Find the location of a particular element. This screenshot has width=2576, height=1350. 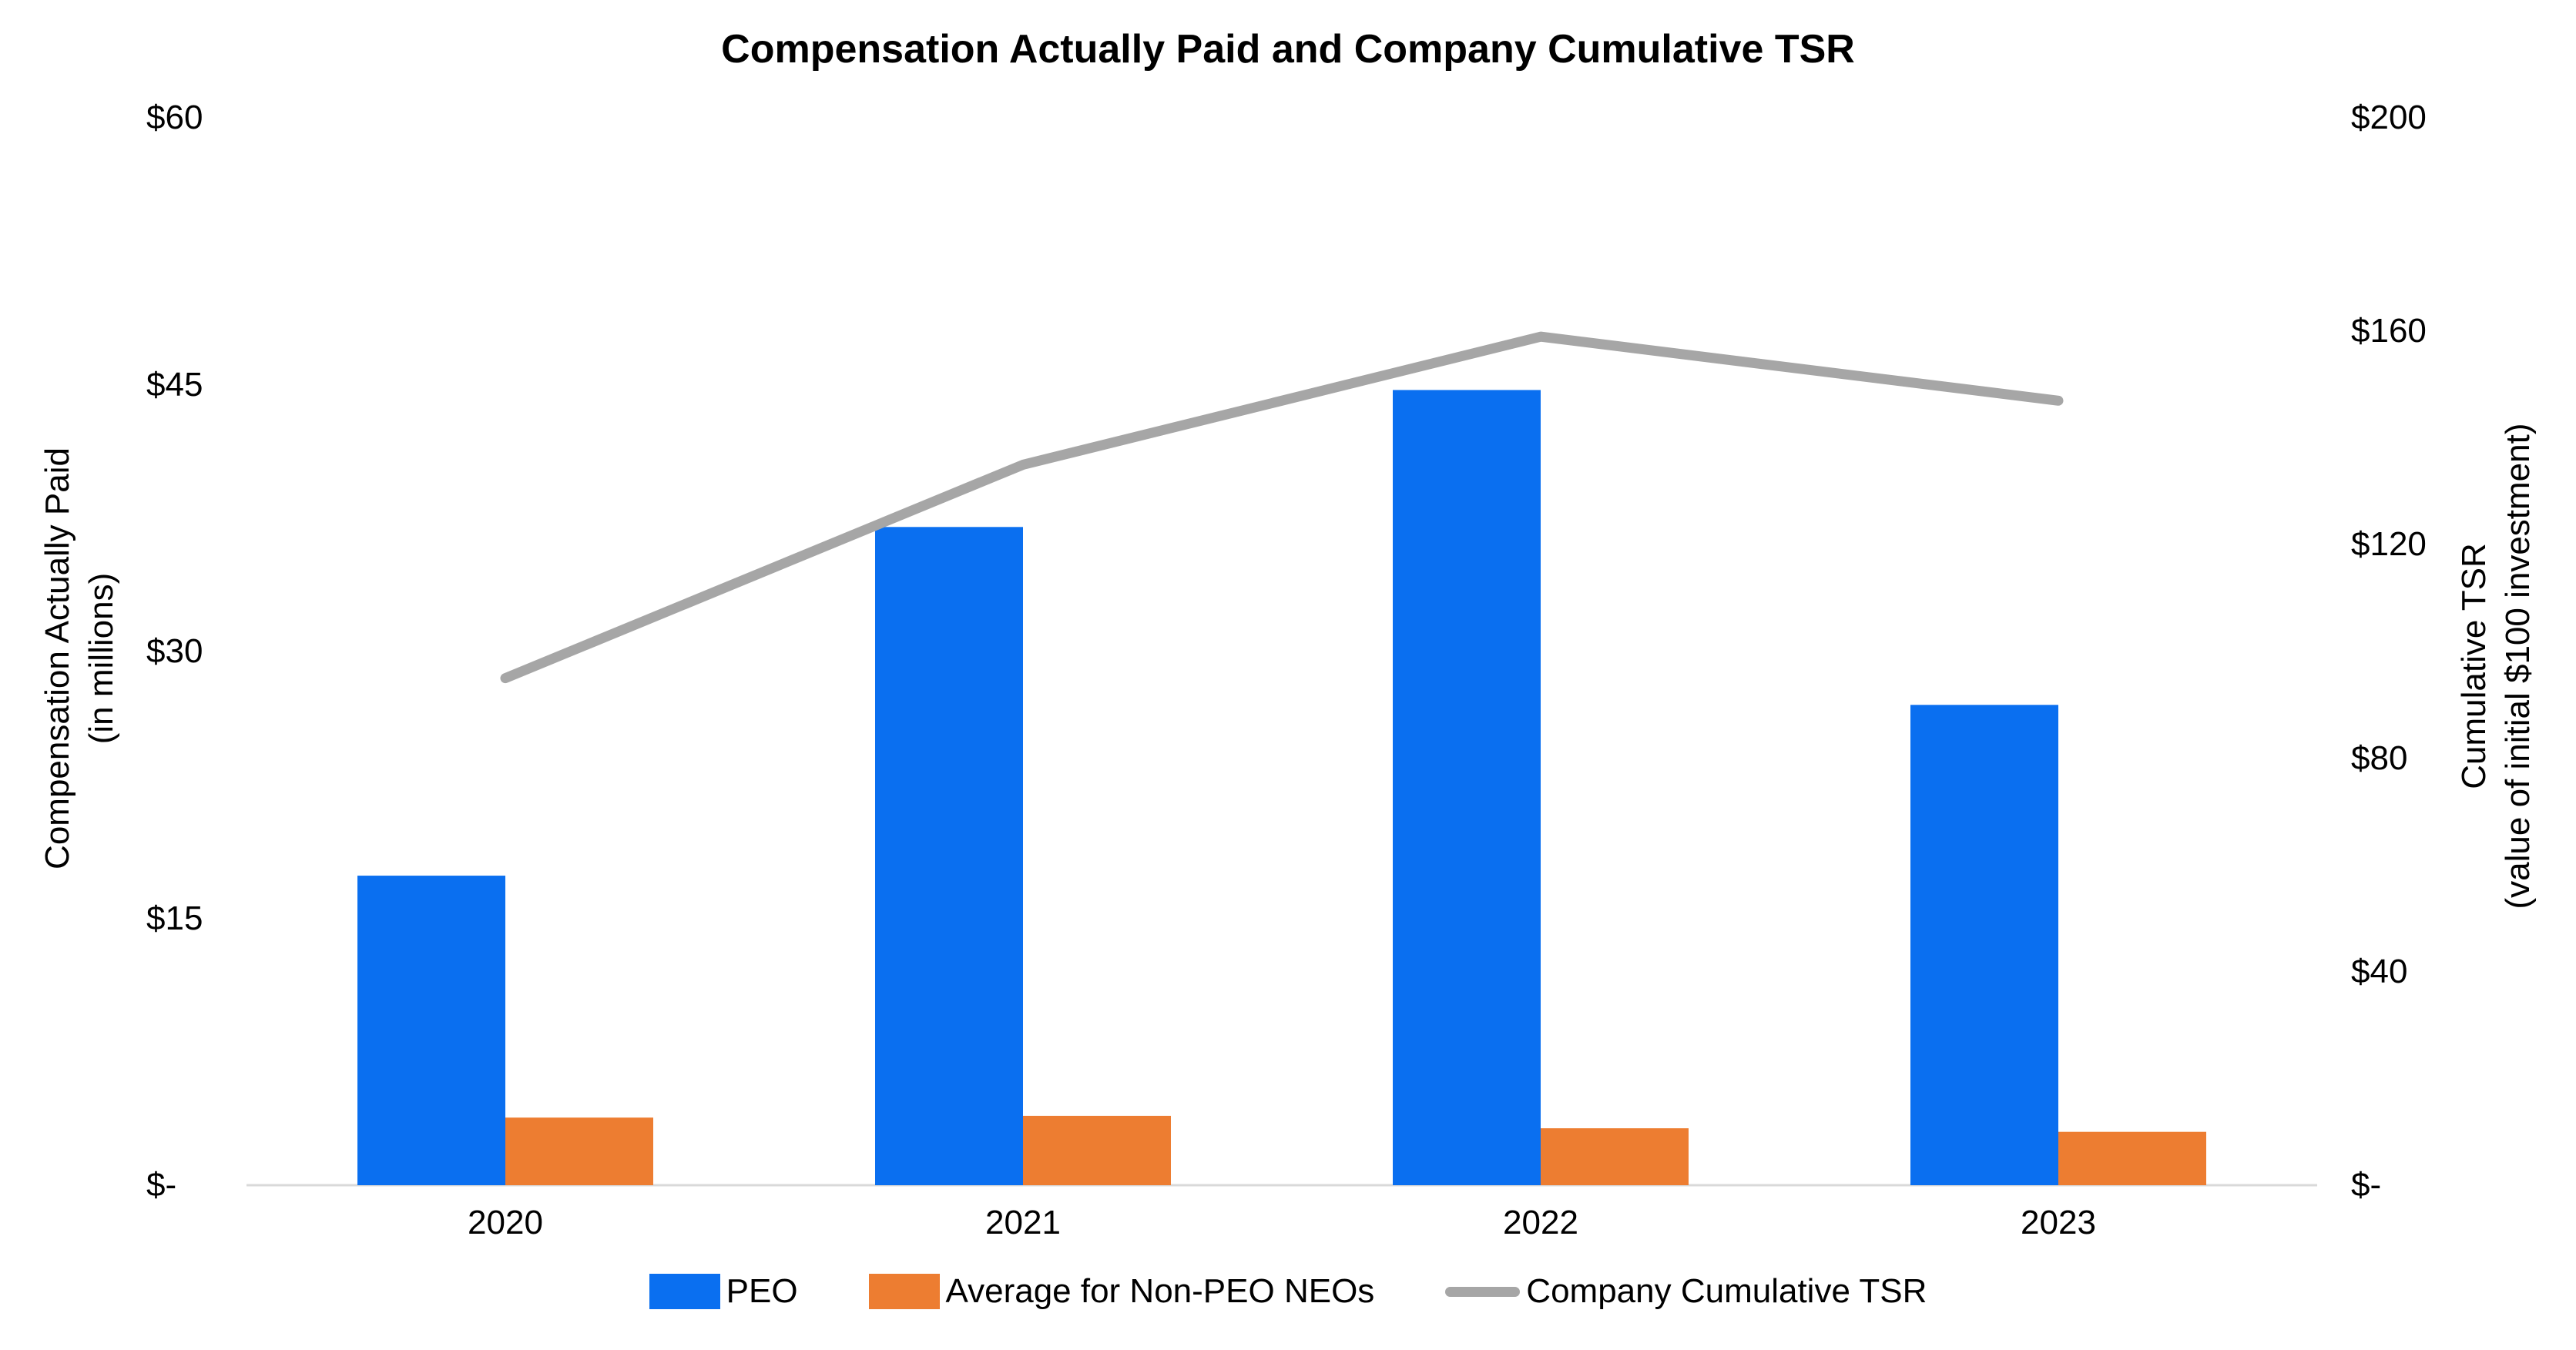

legend-item-peo: PEO is located at coordinates (723, 1292).